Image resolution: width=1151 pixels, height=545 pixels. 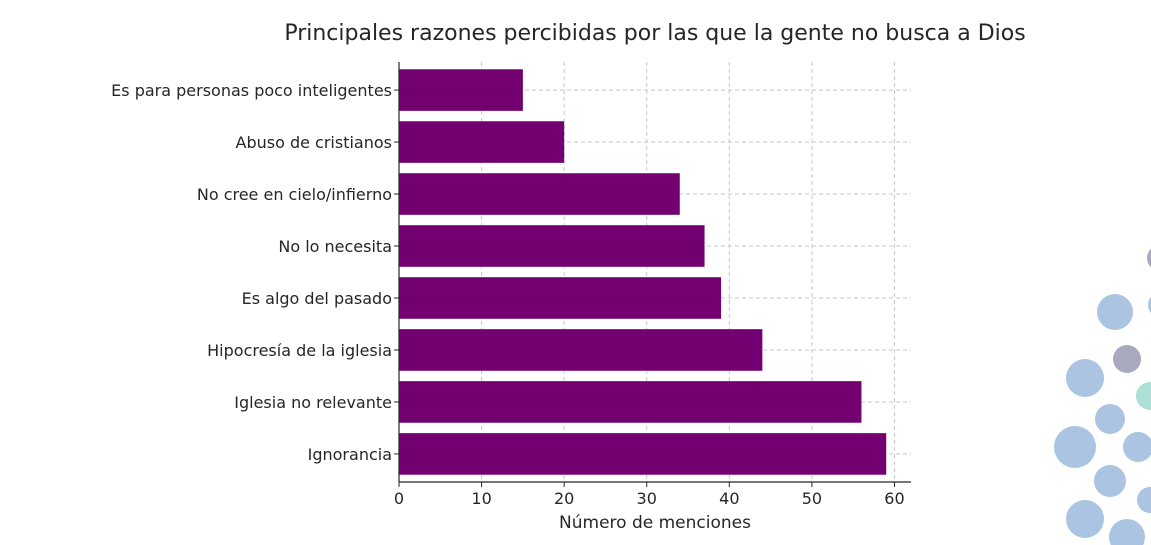 What do you see at coordinates (564, 498) in the screenshot?
I see `x-tick-label: 20` at bounding box center [564, 498].